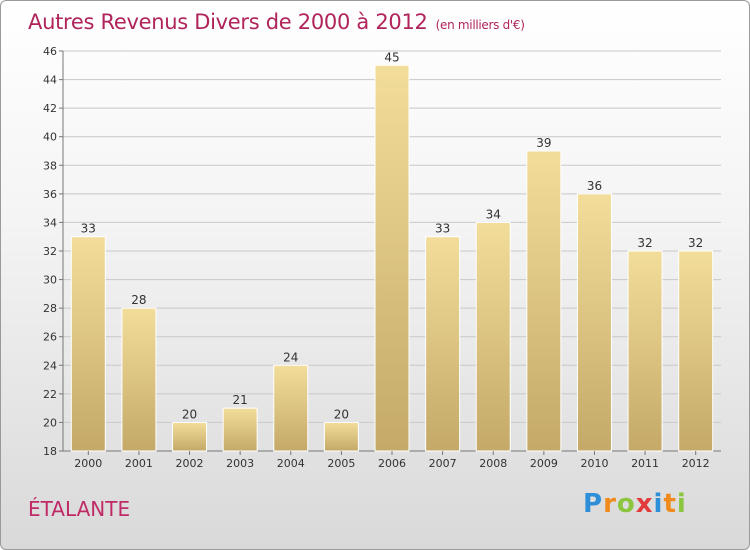  I want to click on data-label-2006: 45, so click(391, 57).